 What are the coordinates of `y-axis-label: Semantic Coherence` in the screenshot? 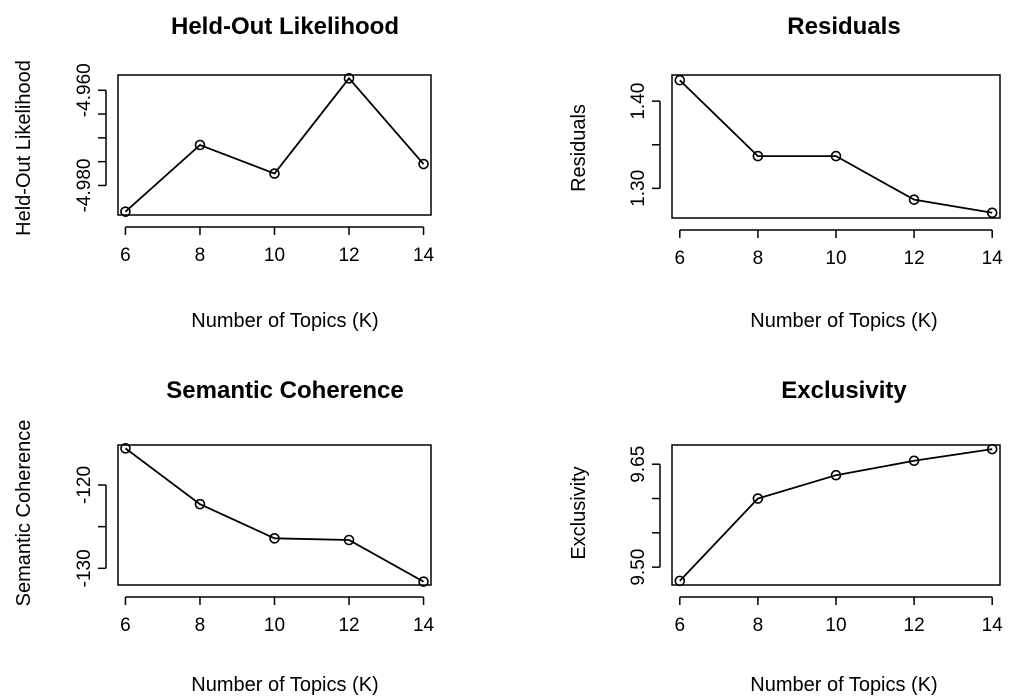 It's located at (24, 513).